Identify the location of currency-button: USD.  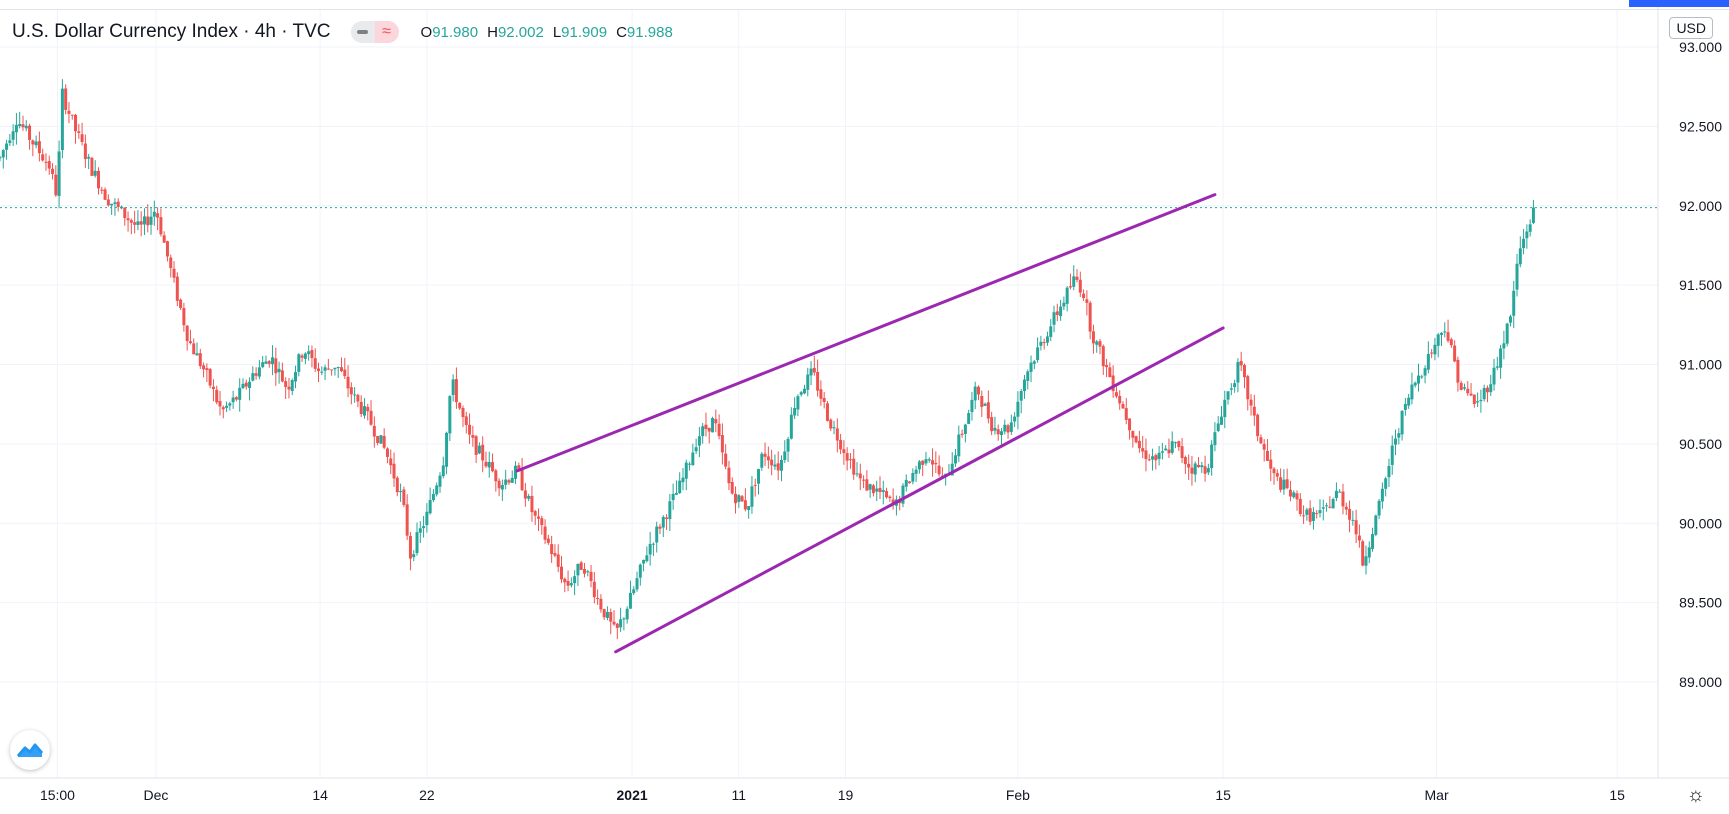
(1691, 28).